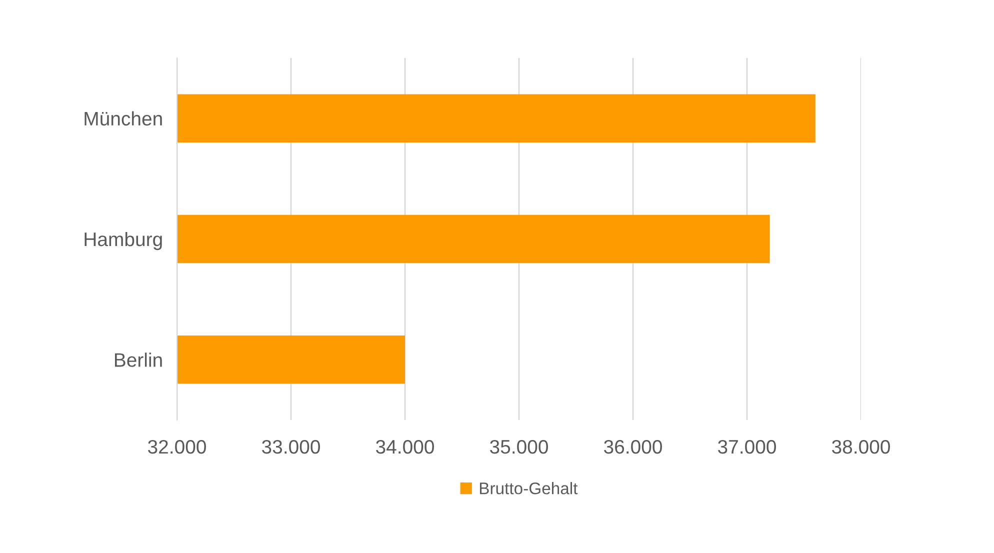 The image size is (994, 553). Describe the element at coordinates (633, 447) in the screenshot. I see `x-tick-label: 36.000` at that location.